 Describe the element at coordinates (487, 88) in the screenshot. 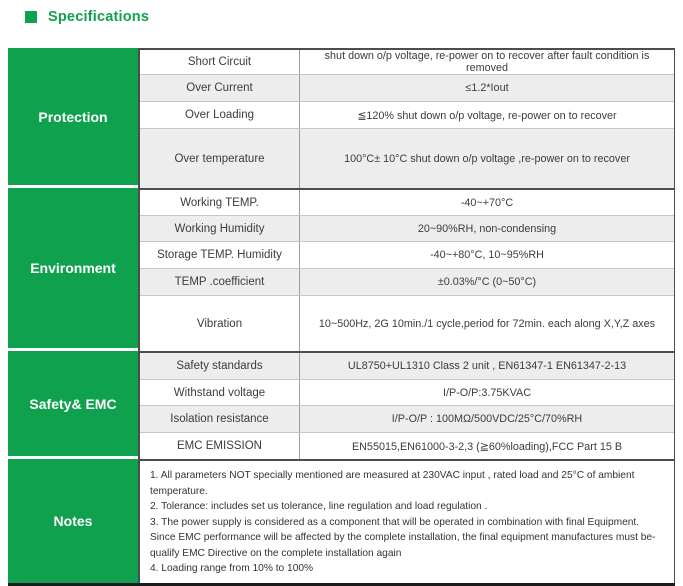

I see `row-value: ≤1.2*Iout` at that location.